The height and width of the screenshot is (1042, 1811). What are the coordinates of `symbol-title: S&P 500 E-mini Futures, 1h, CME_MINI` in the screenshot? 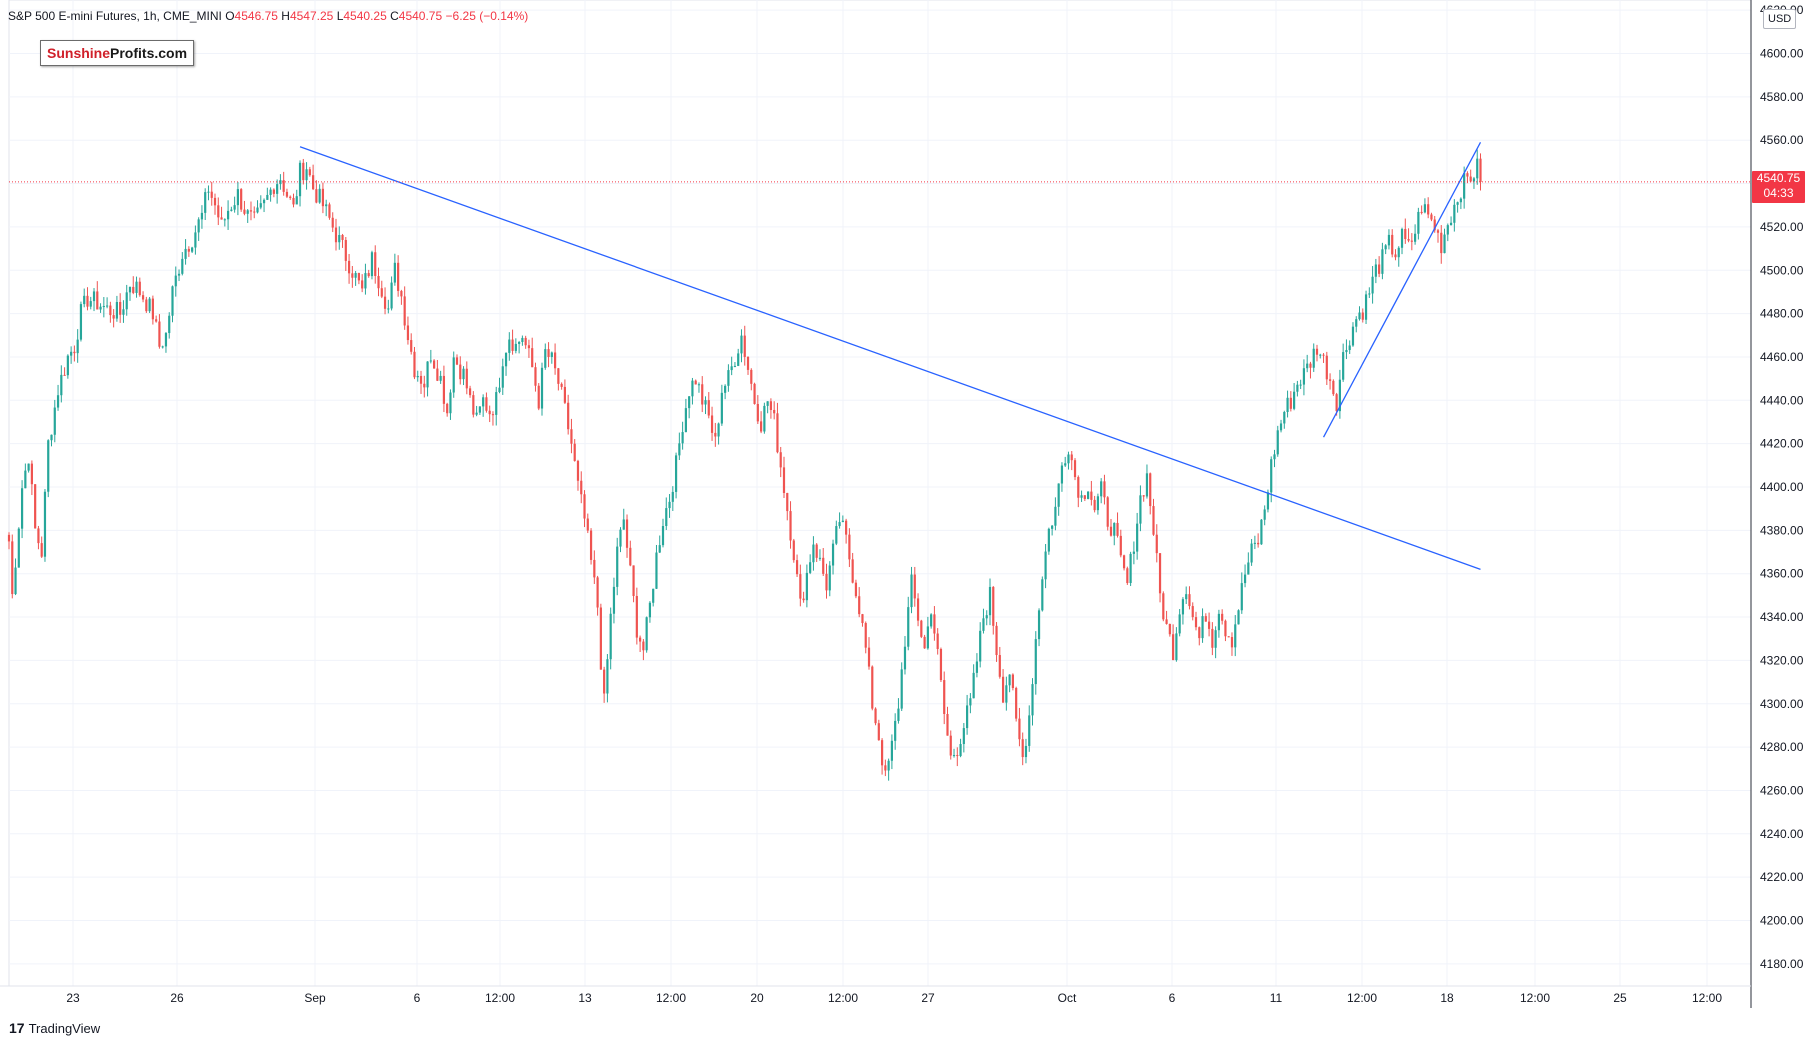 It's located at (115, 16).